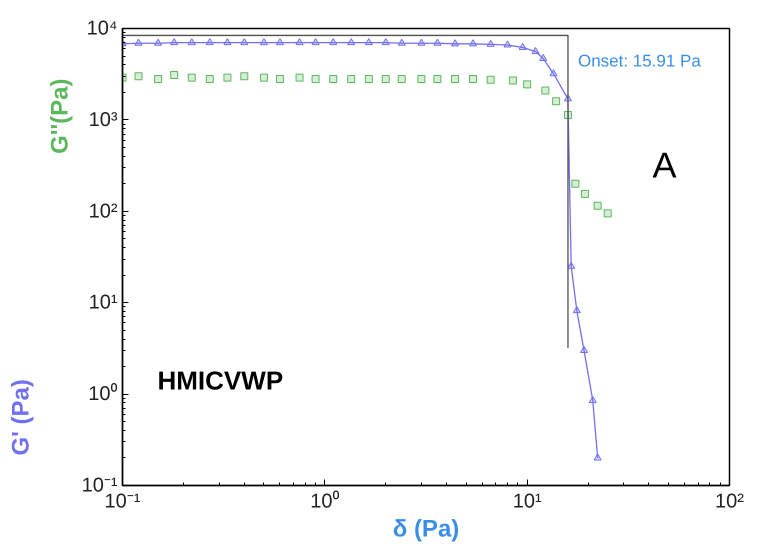 The image size is (759, 546). I want to click on y-tick-label: 10³, so click(103, 119).